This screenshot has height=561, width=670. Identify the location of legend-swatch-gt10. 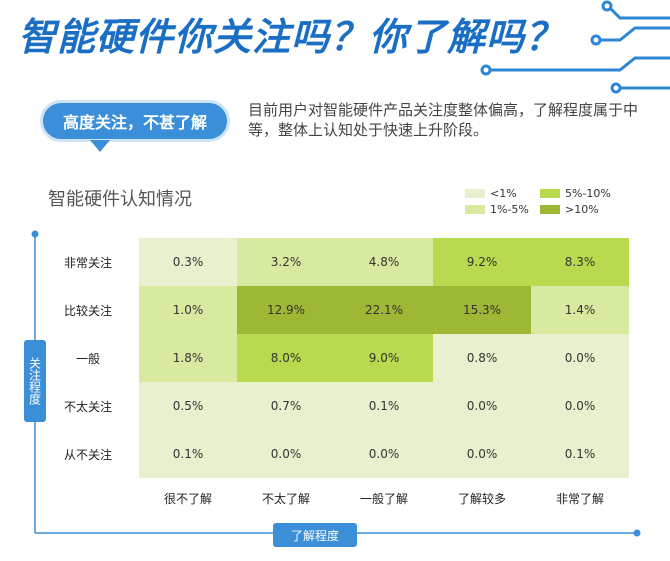
(550, 209).